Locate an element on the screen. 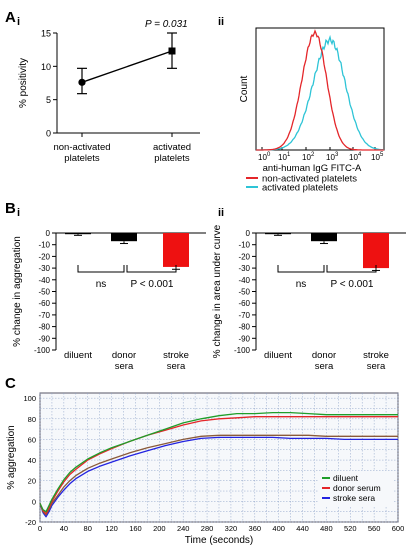  c-x-tick-label: 560 is located at coordinates (374, 528).